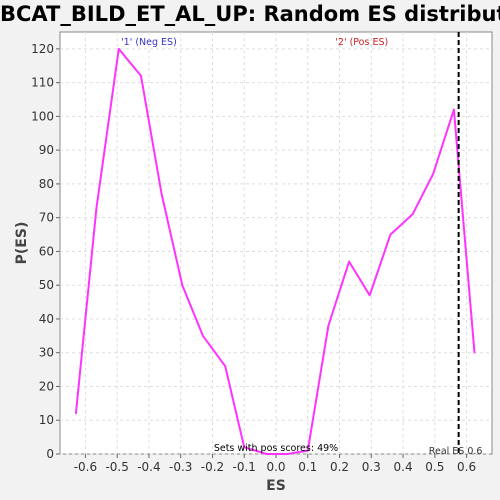  Describe the element at coordinates (276, 448) in the screenshot. I see `pos-scores-label: Sets with pos scores: 49%` at that location.